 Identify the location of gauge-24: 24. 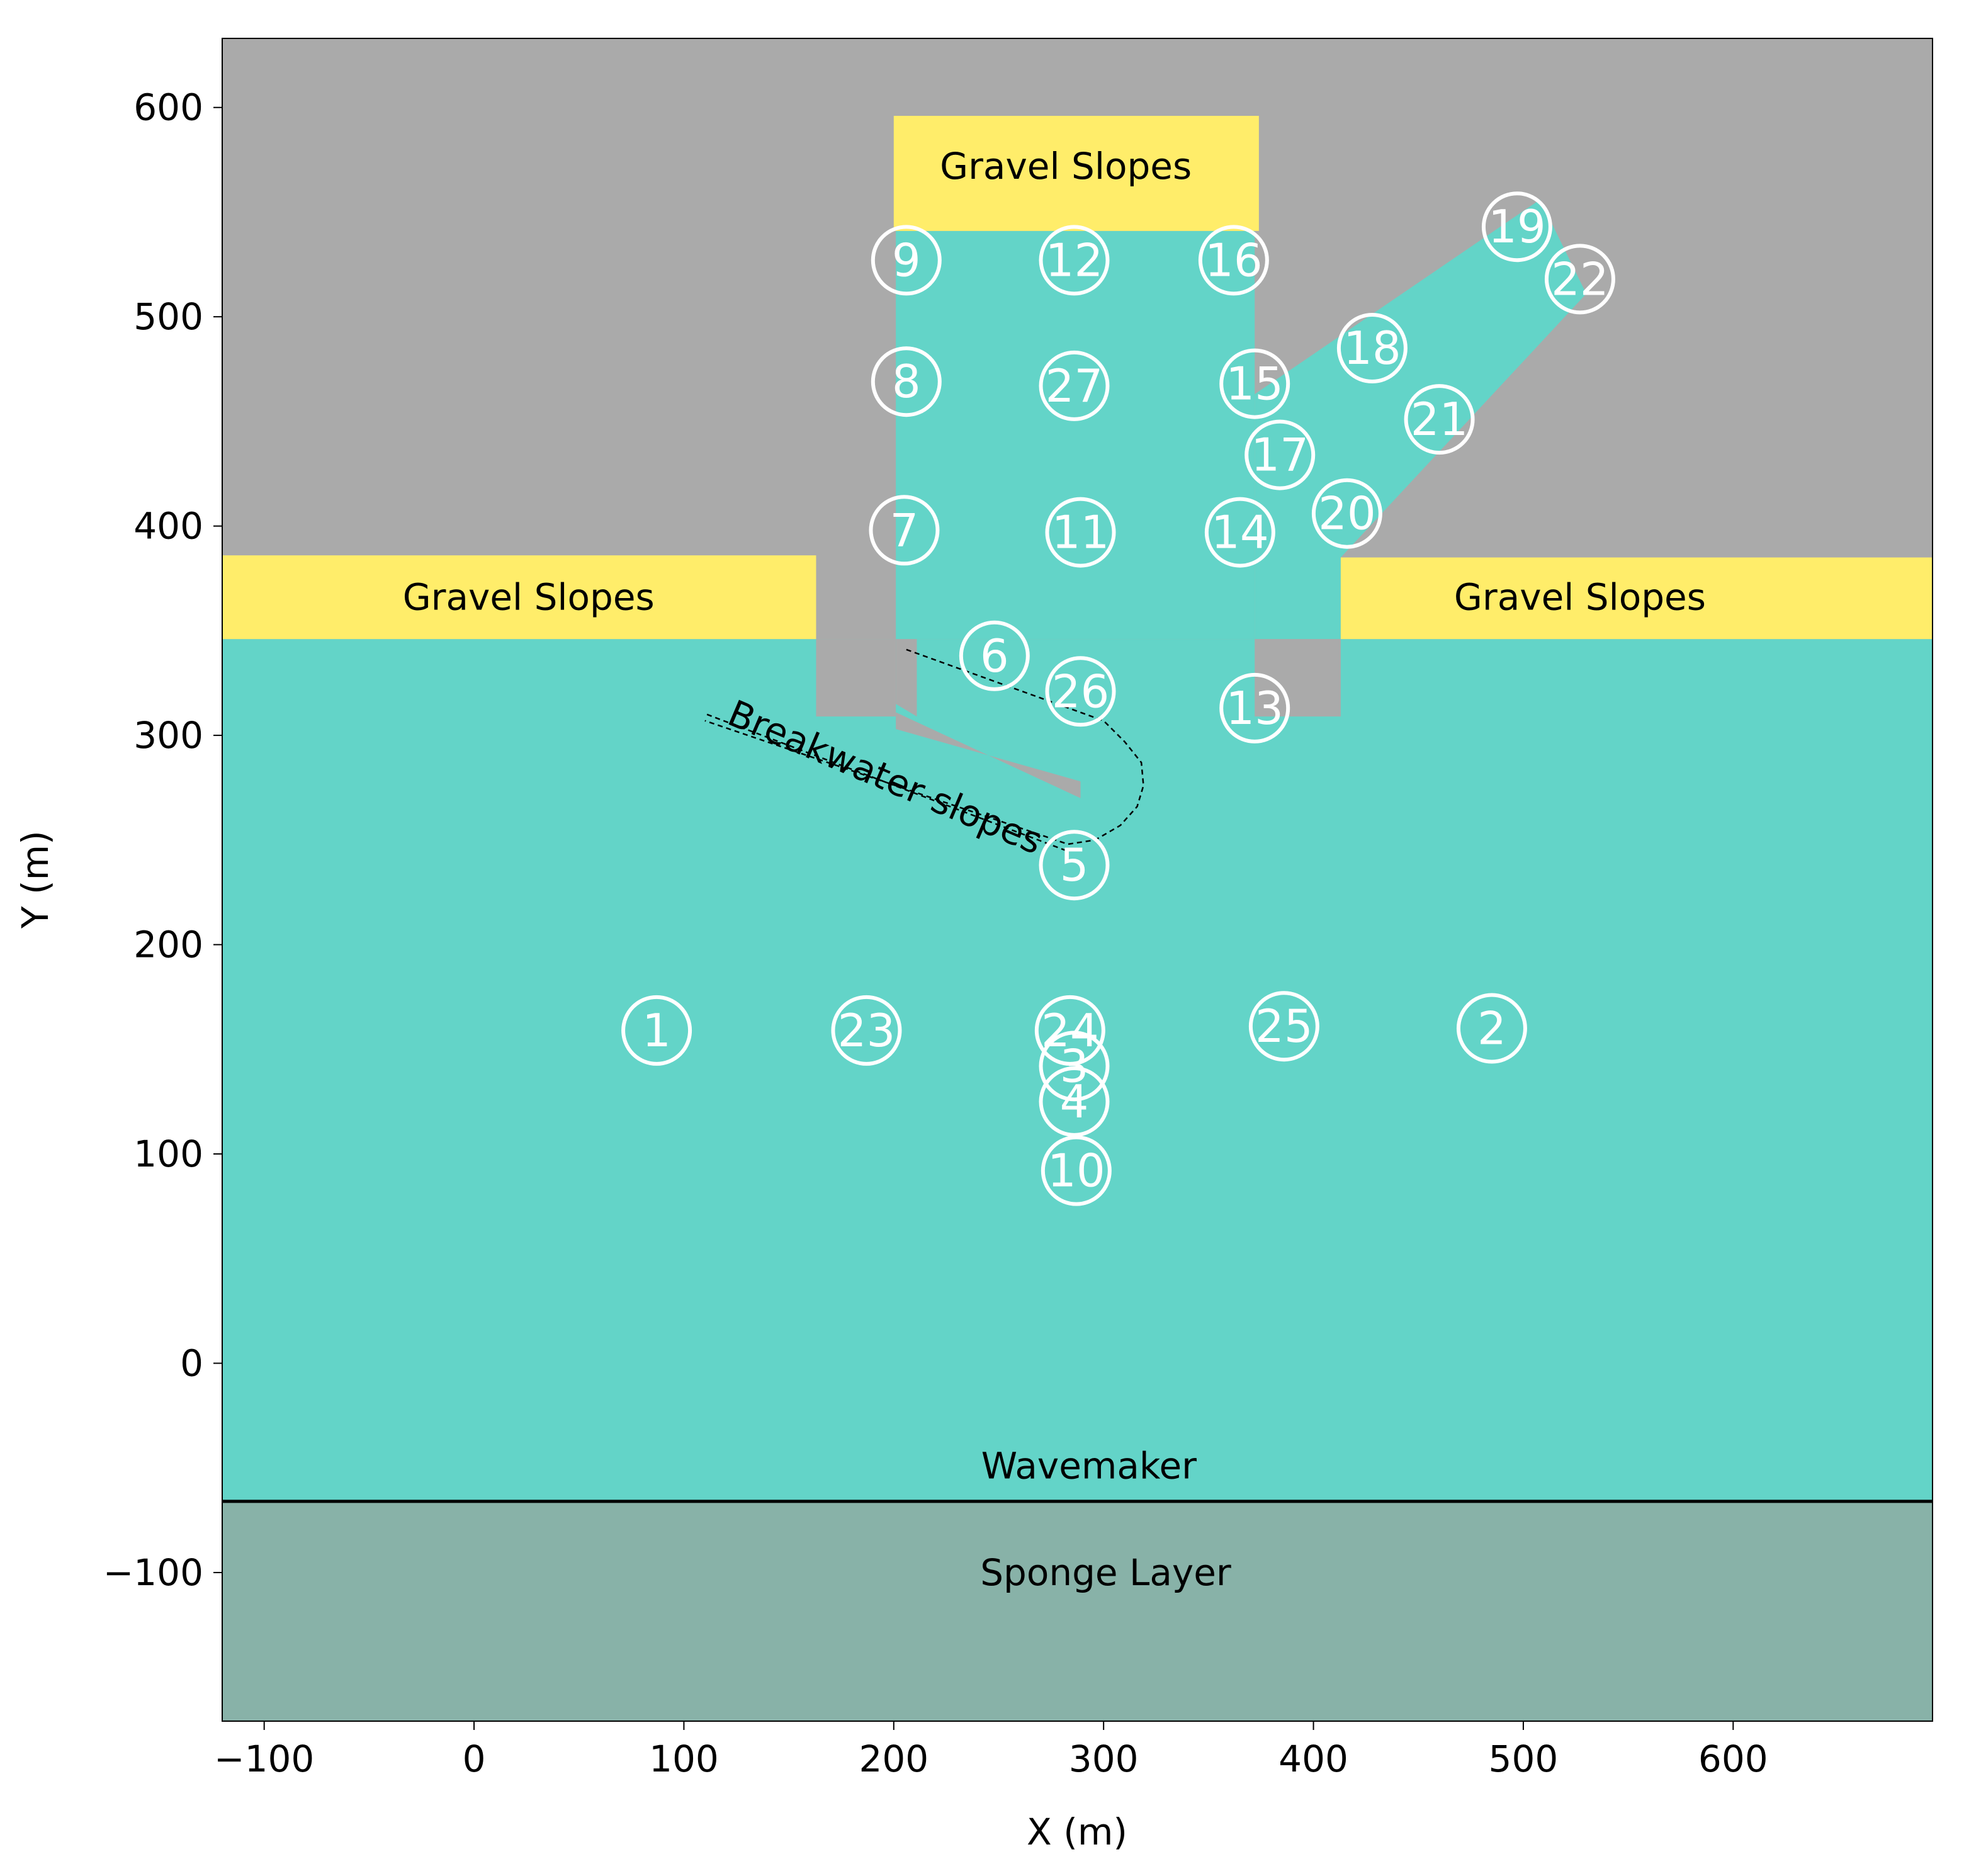
(1069, 1030).